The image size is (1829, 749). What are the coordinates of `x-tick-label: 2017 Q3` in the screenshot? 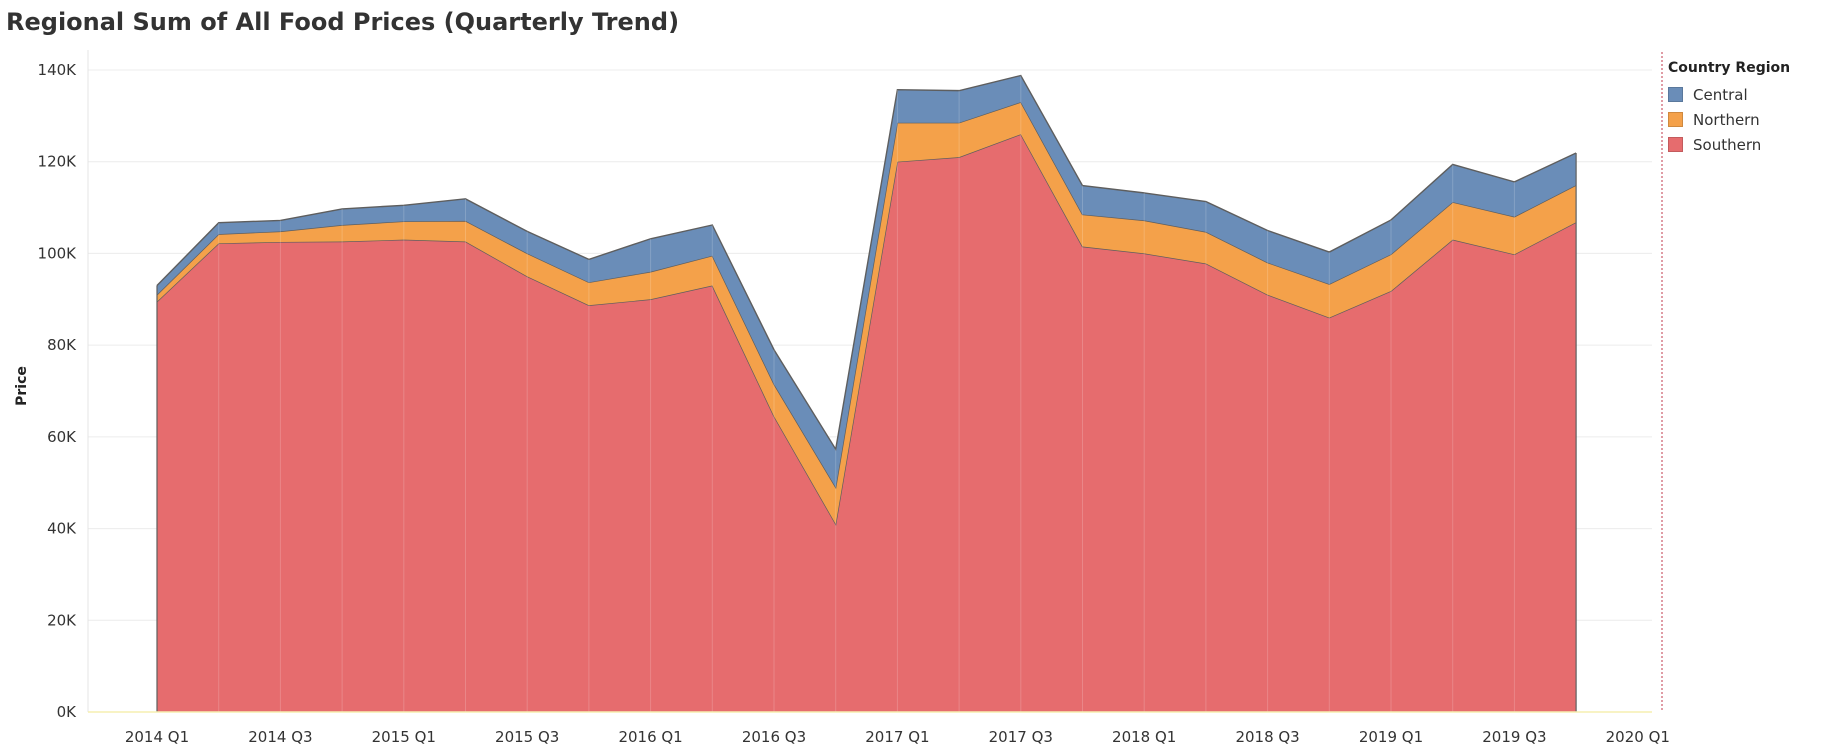 It's located at (1021, 737).